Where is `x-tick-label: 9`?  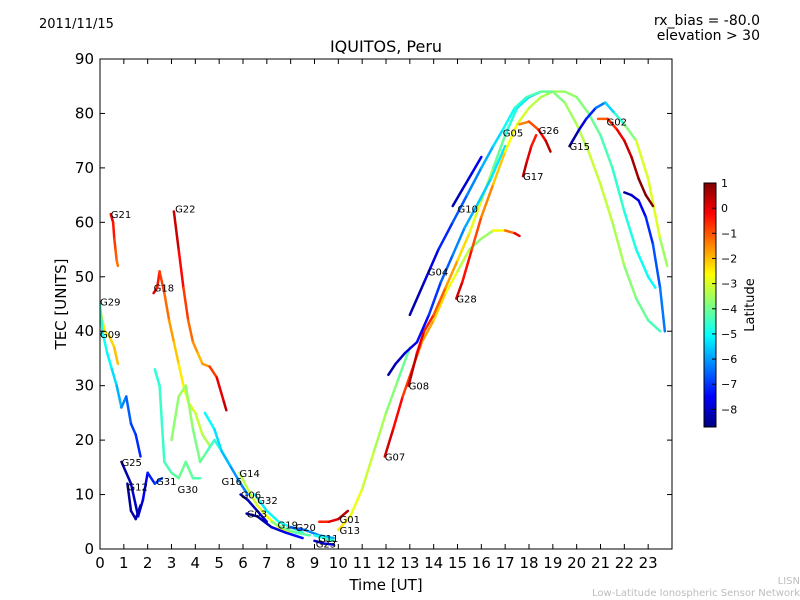 x-tick-label: 9 is located at coordinates (315, 563).